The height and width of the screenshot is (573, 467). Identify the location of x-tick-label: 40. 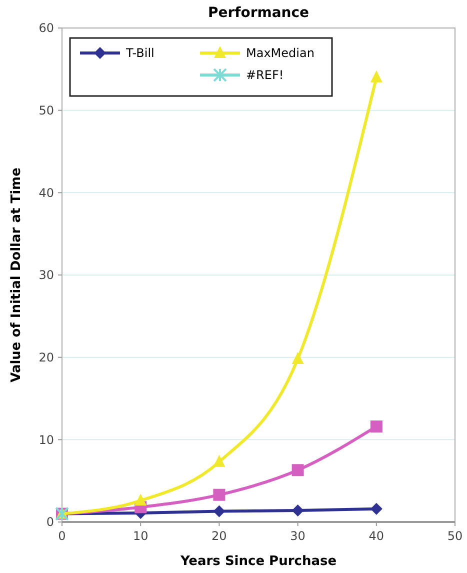
(376, 536).